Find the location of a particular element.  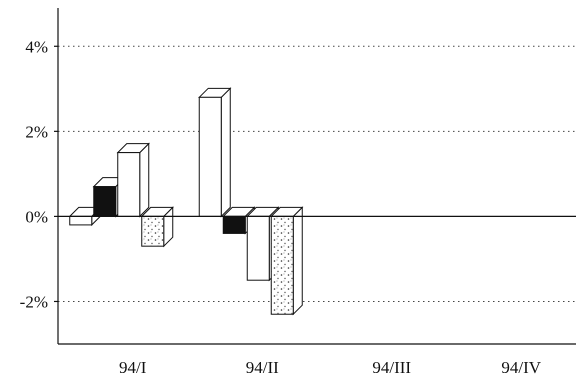

y-tick-label: -2% is located at coordinates (34, 301).